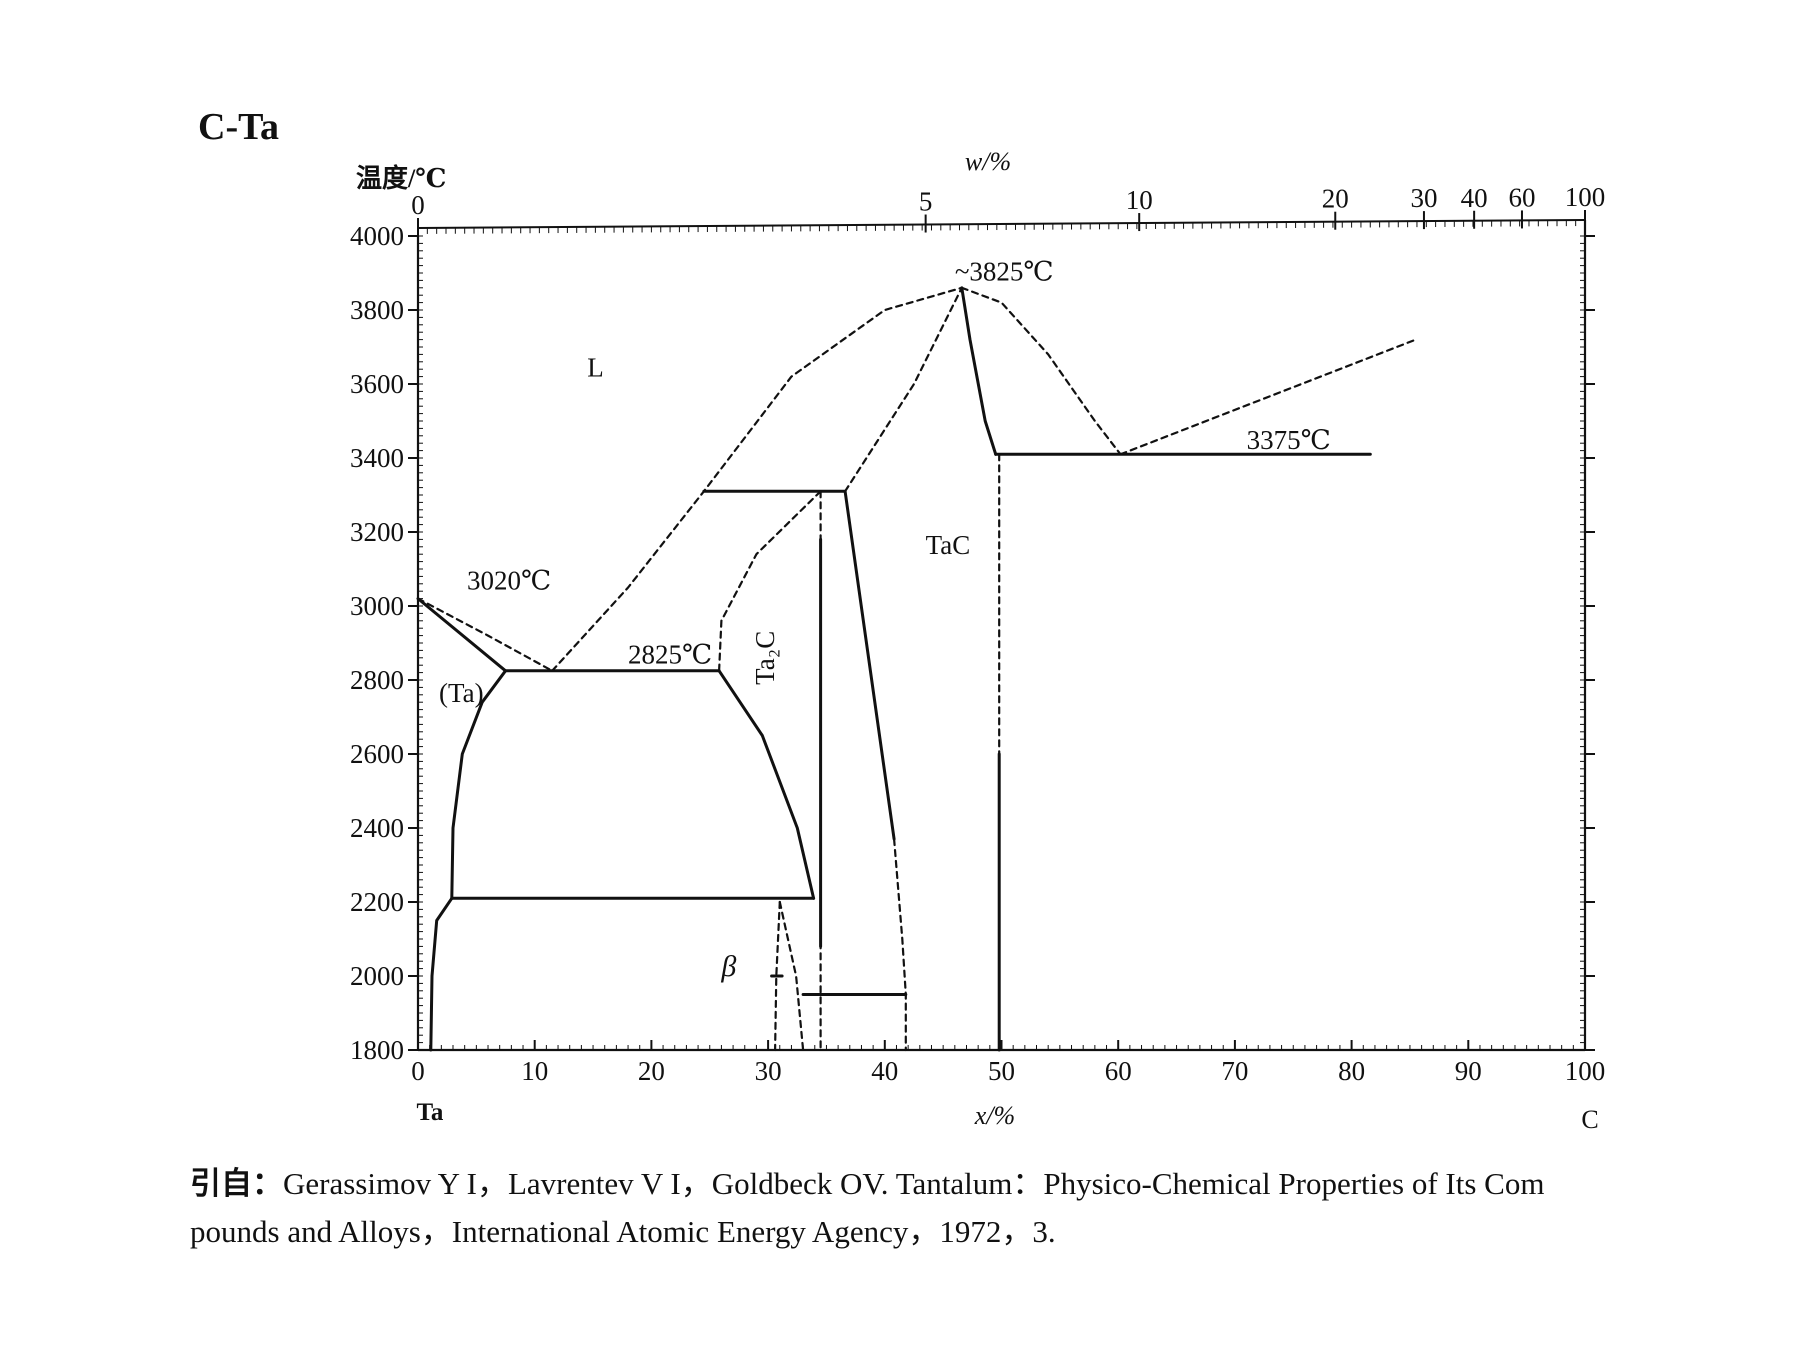  Describe the element at coordinates (1585, 1071) in the screenshot. I see `x-tick-label: 100` at that location.